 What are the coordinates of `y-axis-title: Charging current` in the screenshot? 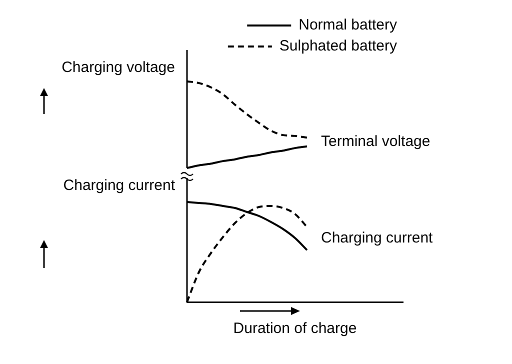 It's located at (119, 185).